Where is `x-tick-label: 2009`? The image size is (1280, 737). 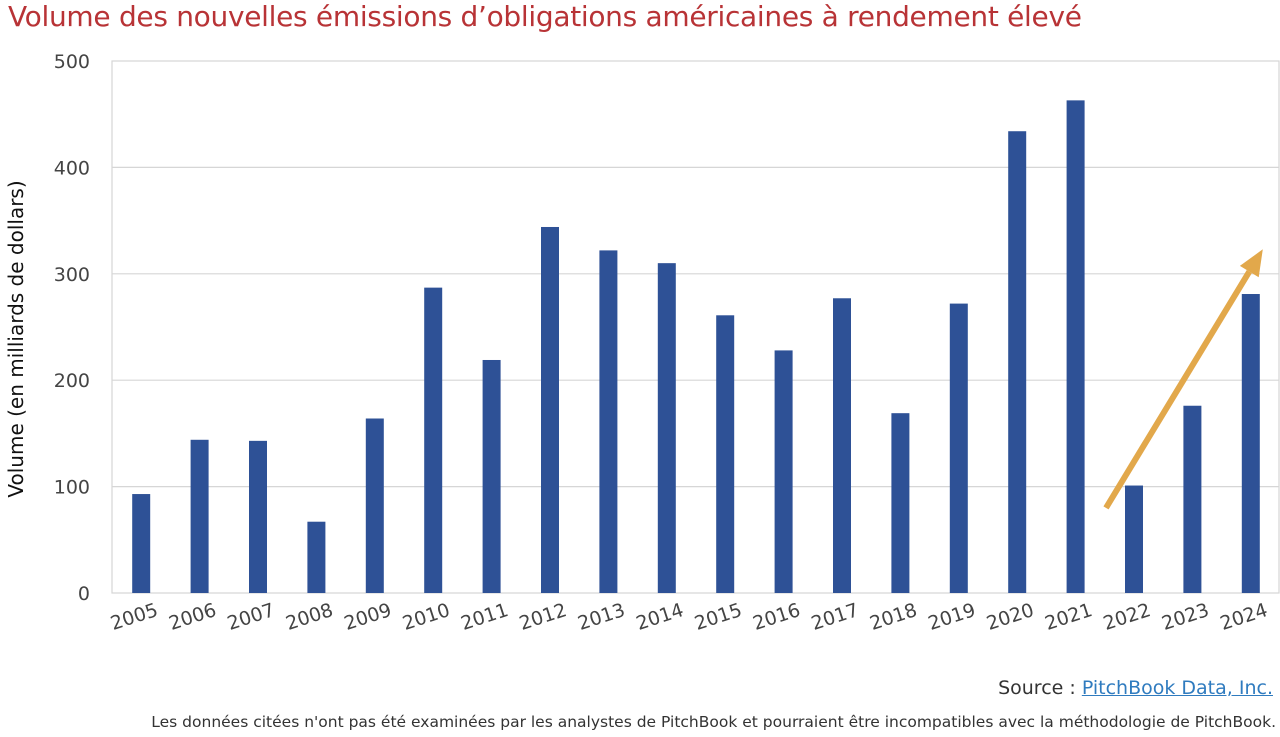
x-tick-label: 2009 is located at coordinates (367, 617).